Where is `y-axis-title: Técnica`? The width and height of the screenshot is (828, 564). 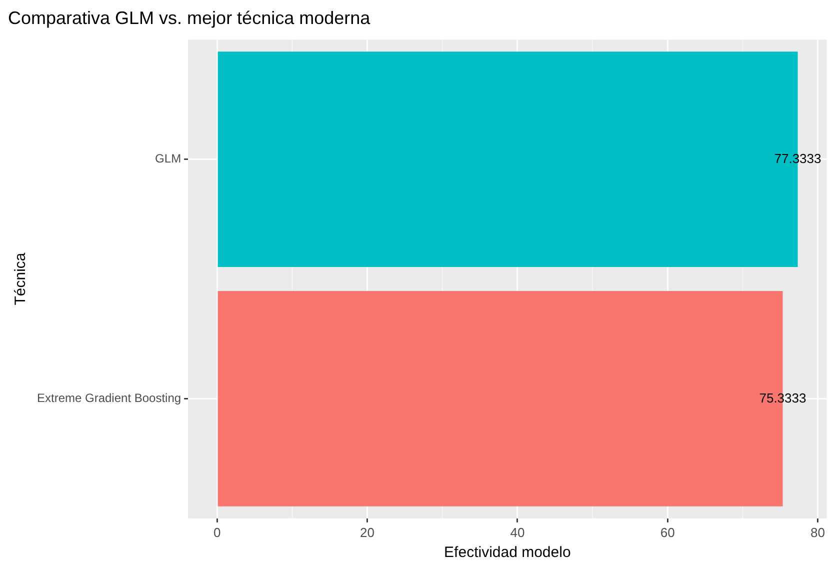
y-axis-title: Técnica is located at coordinates (21, 279).